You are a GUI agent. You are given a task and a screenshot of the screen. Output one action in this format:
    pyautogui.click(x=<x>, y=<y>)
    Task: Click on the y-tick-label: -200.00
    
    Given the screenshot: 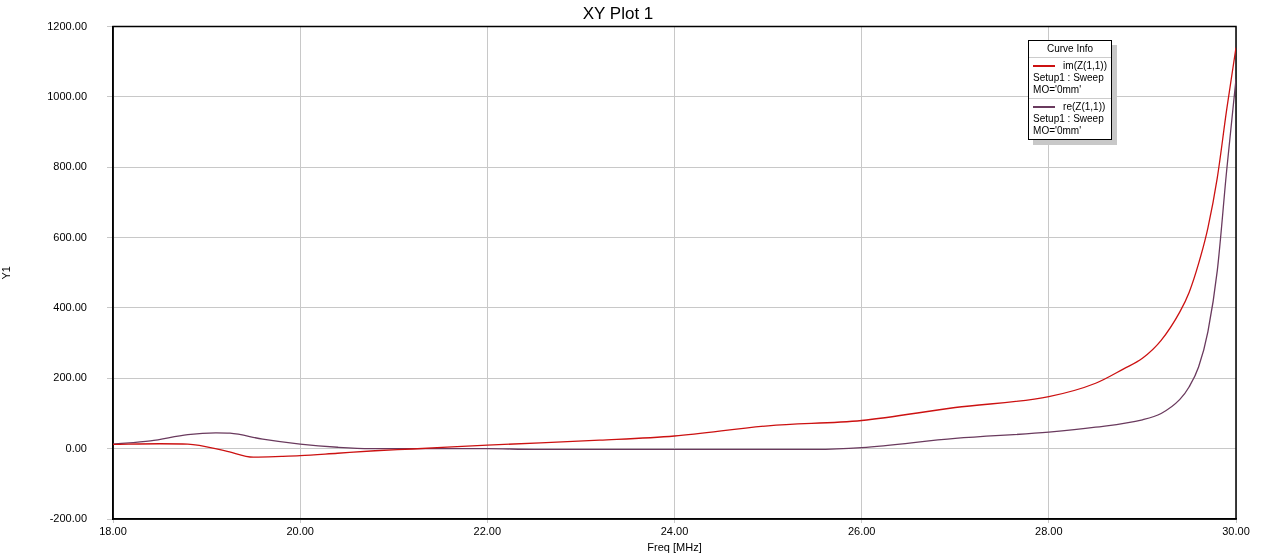 What is the action you would take?
    pyautogui.click(x=68, y=518)
    